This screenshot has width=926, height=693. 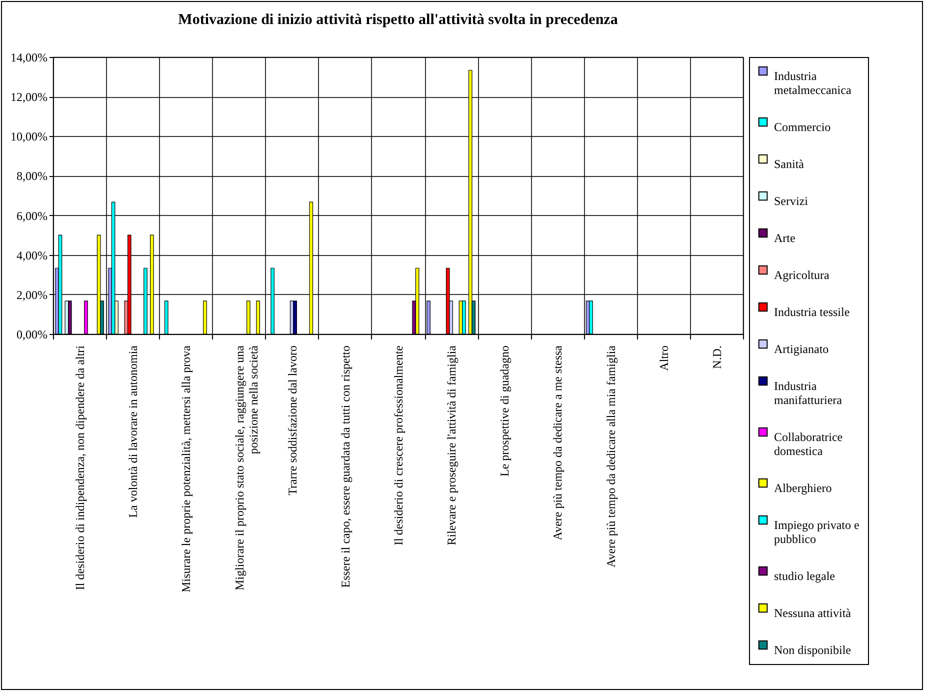 I want to click on legend-label: Industria tessile, so click(x=812, y=312).